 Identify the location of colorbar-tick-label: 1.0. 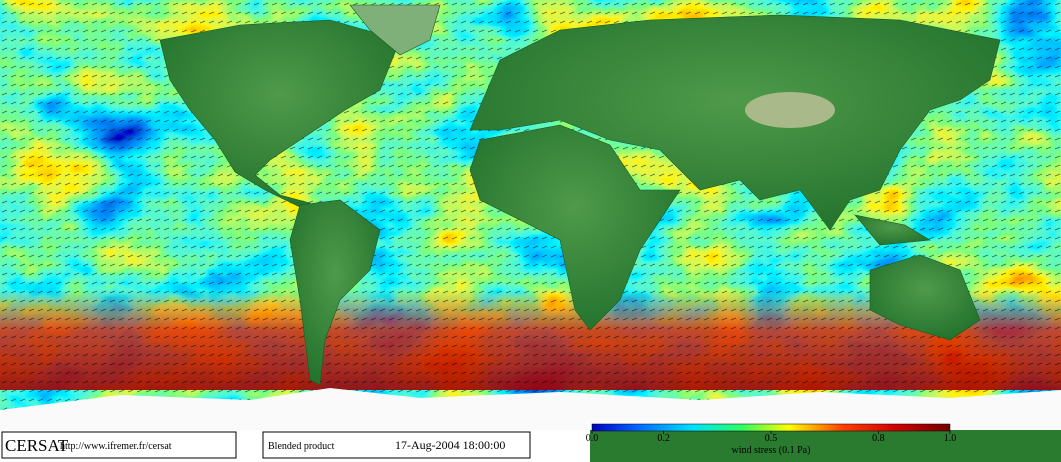
(950, 438).